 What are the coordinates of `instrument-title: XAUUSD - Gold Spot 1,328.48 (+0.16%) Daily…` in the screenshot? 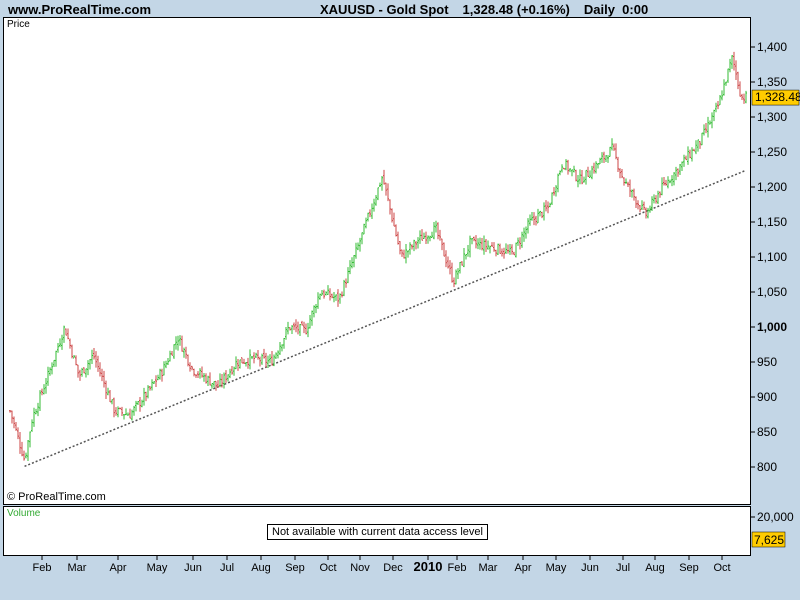 It's located at (491, 9).